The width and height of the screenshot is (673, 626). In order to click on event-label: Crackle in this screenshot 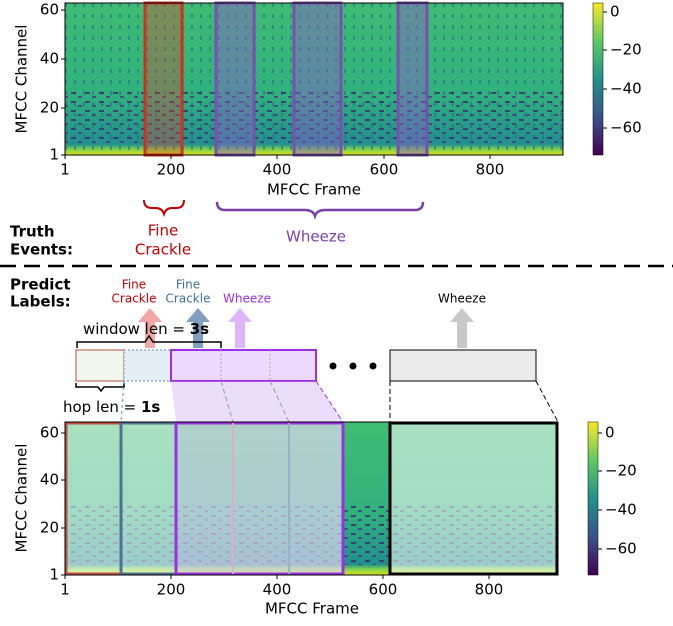, I will do `click(163, 250)`.